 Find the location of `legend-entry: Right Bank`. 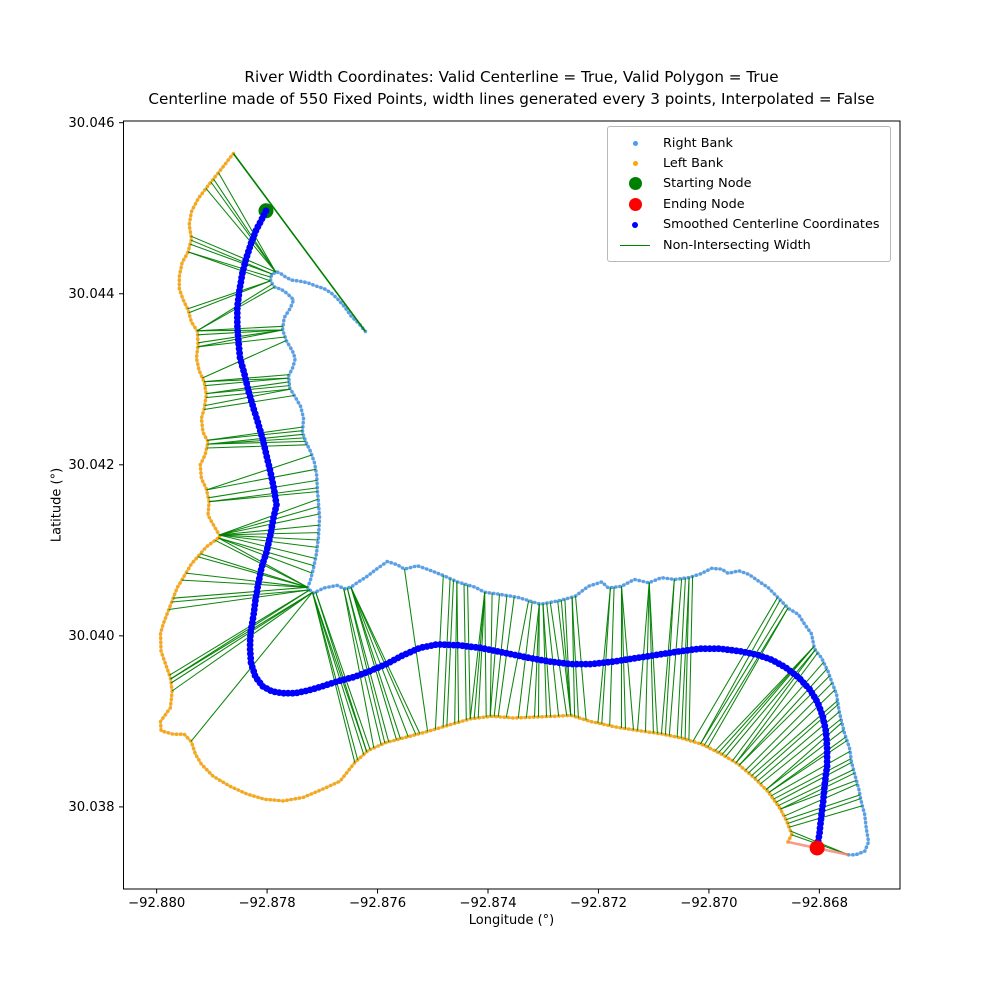

legend-entry: Right Bank is located at coordinates (748, 143).